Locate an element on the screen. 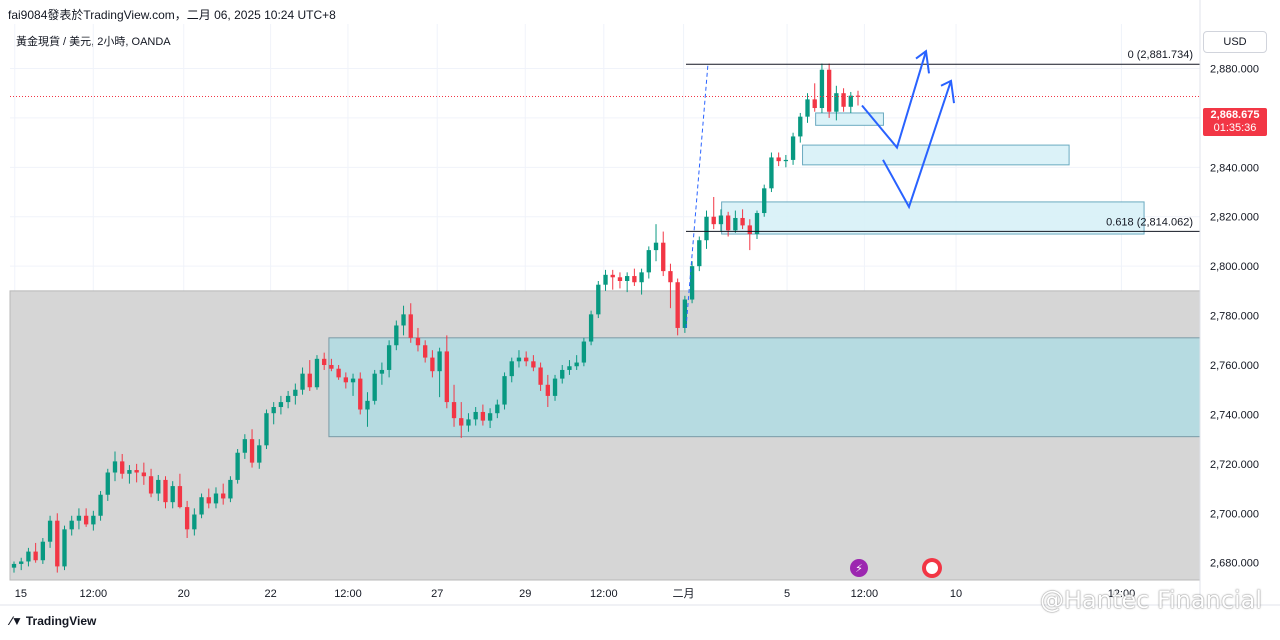 The image size is (1280, 640). fib-level-label: 0.618 (2,814.062) is located at coordinates (1149, 222).